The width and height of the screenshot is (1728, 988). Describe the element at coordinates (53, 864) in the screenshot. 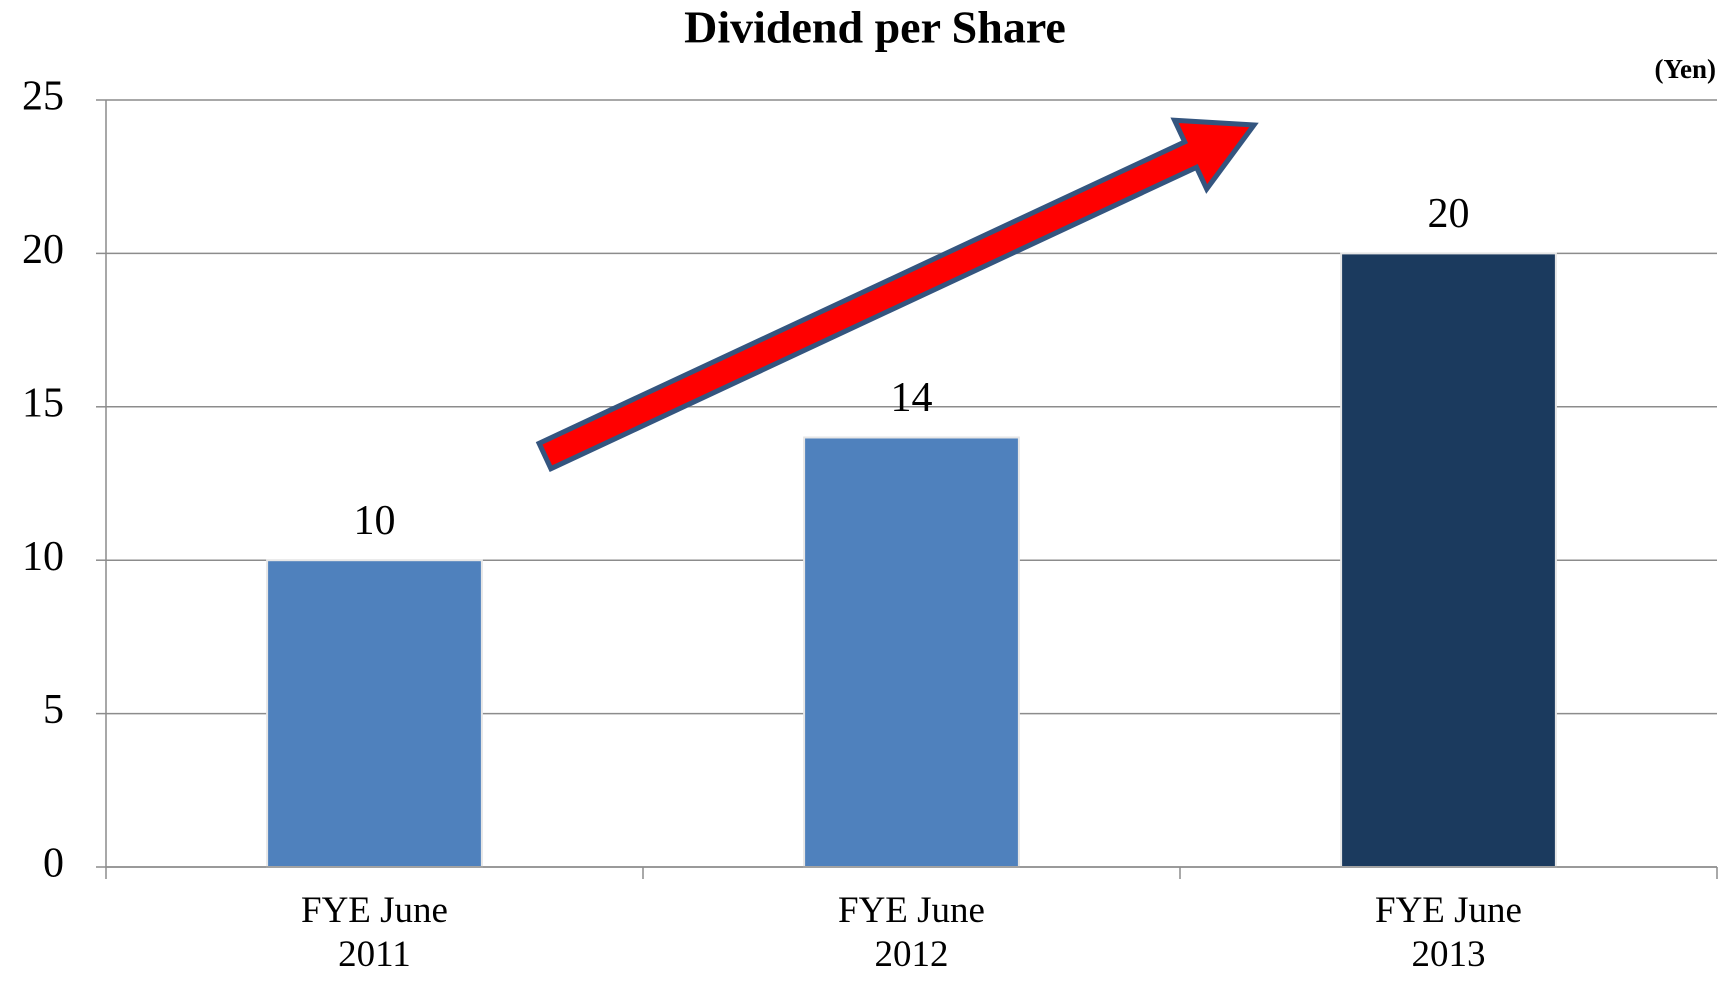

I see `y-tick-label: 0` at that location.